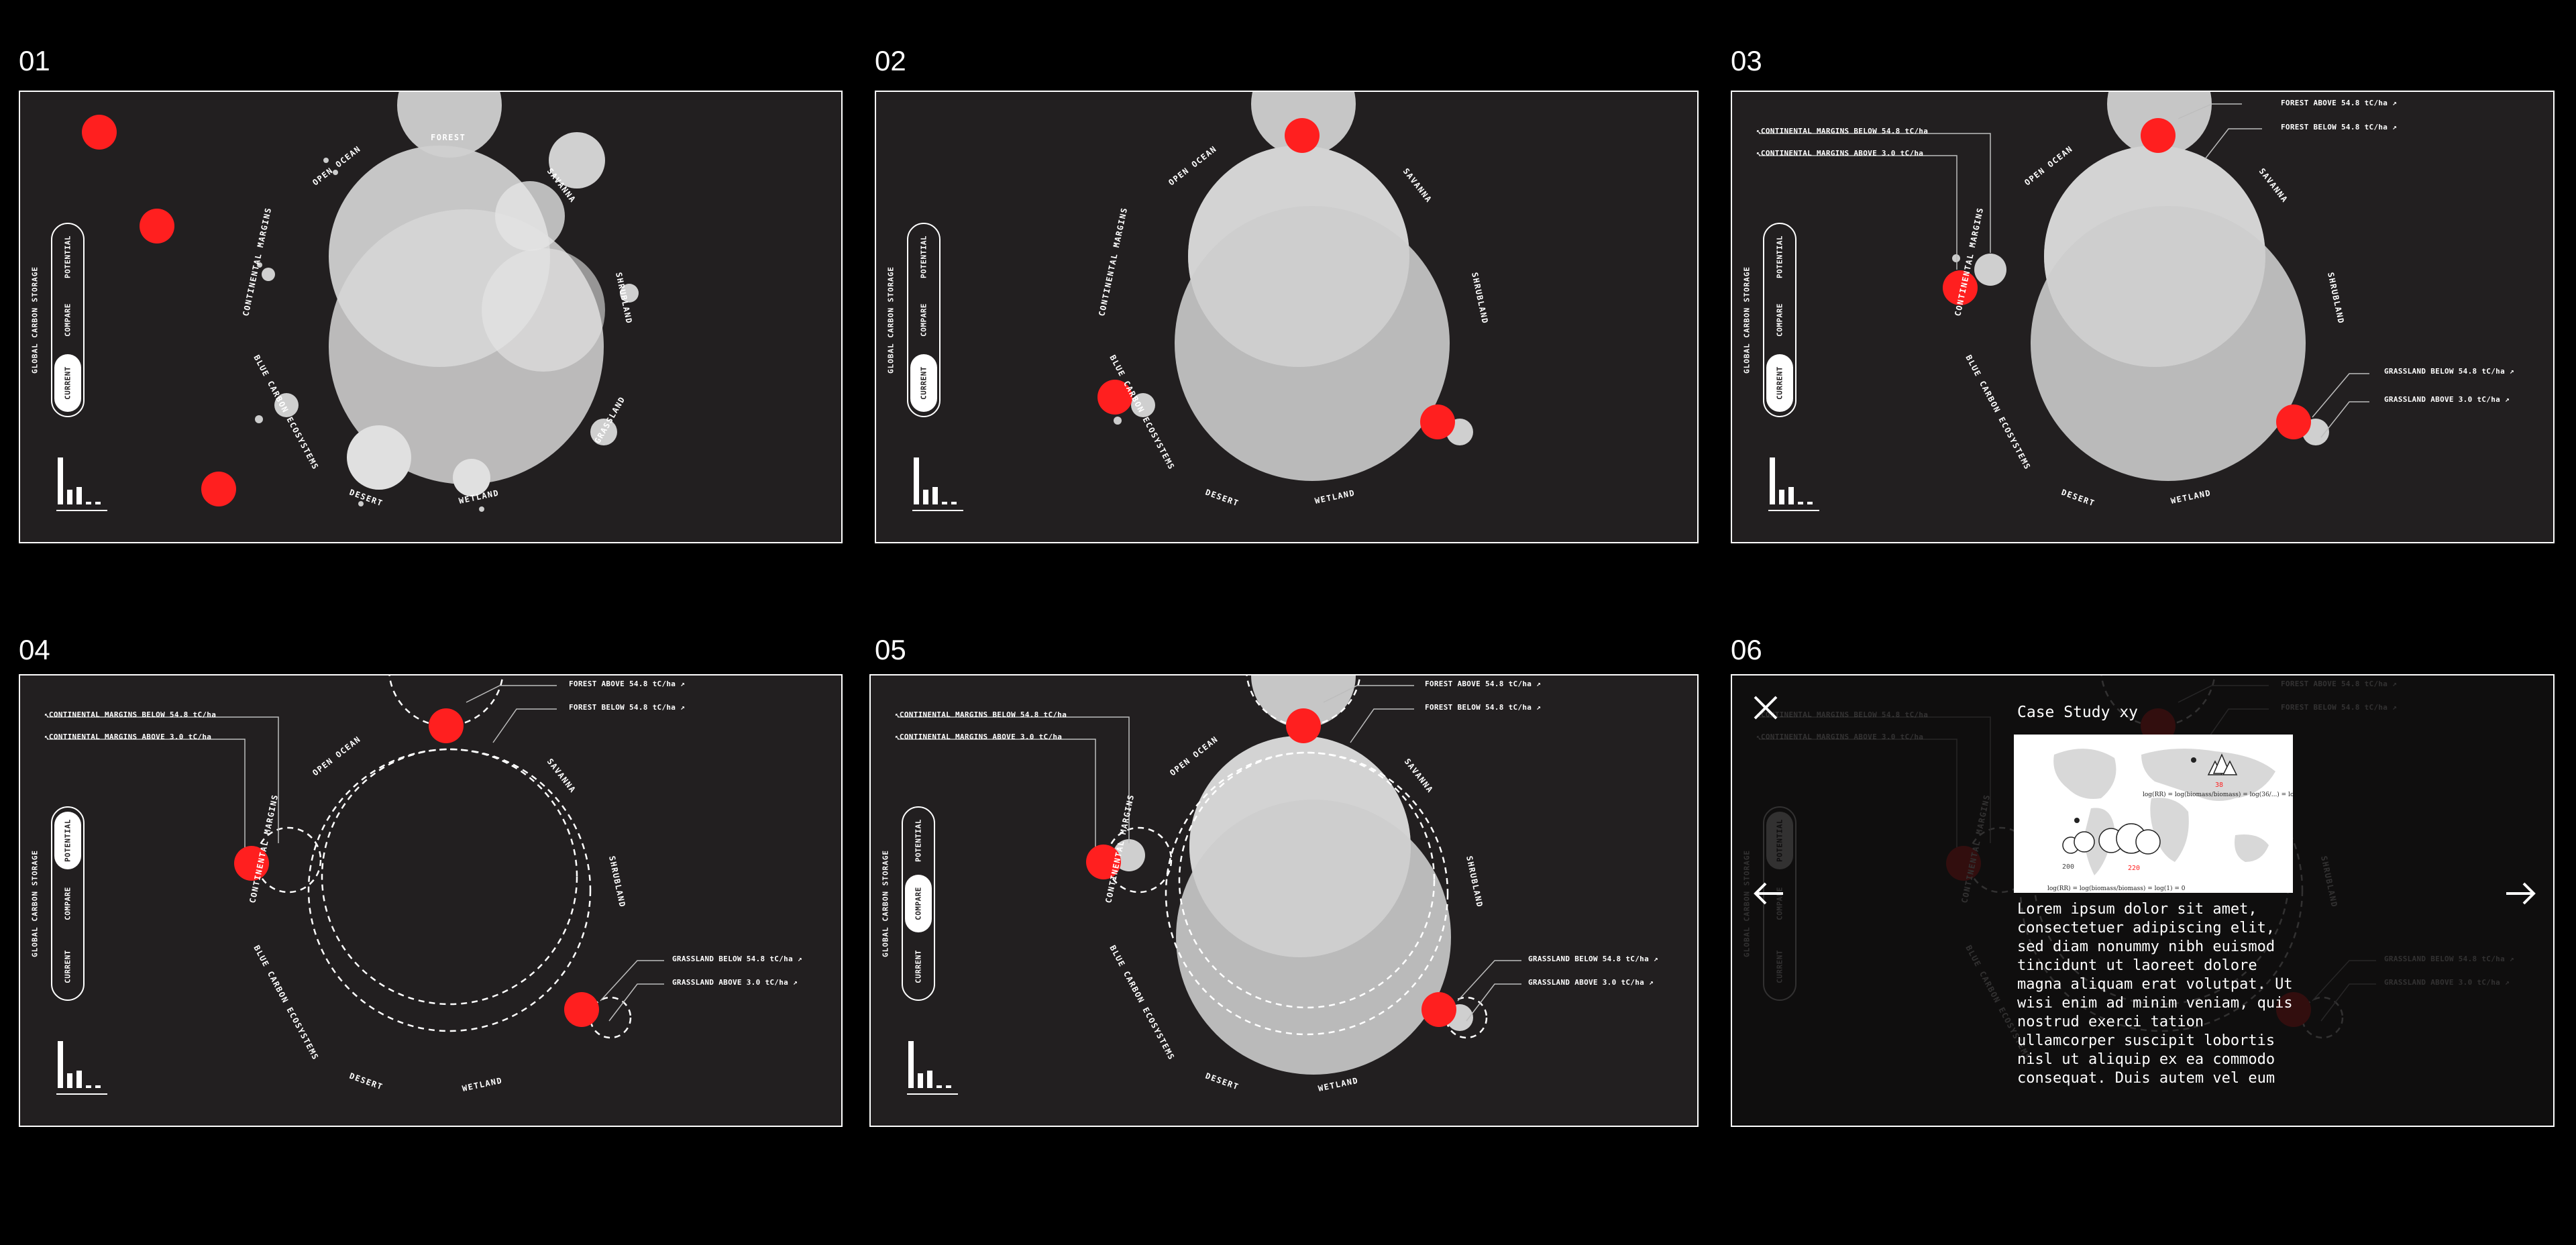  Describe the element at coordinates (2520, 893) in the screenshot. I see `arrow-right-icon` at that location.